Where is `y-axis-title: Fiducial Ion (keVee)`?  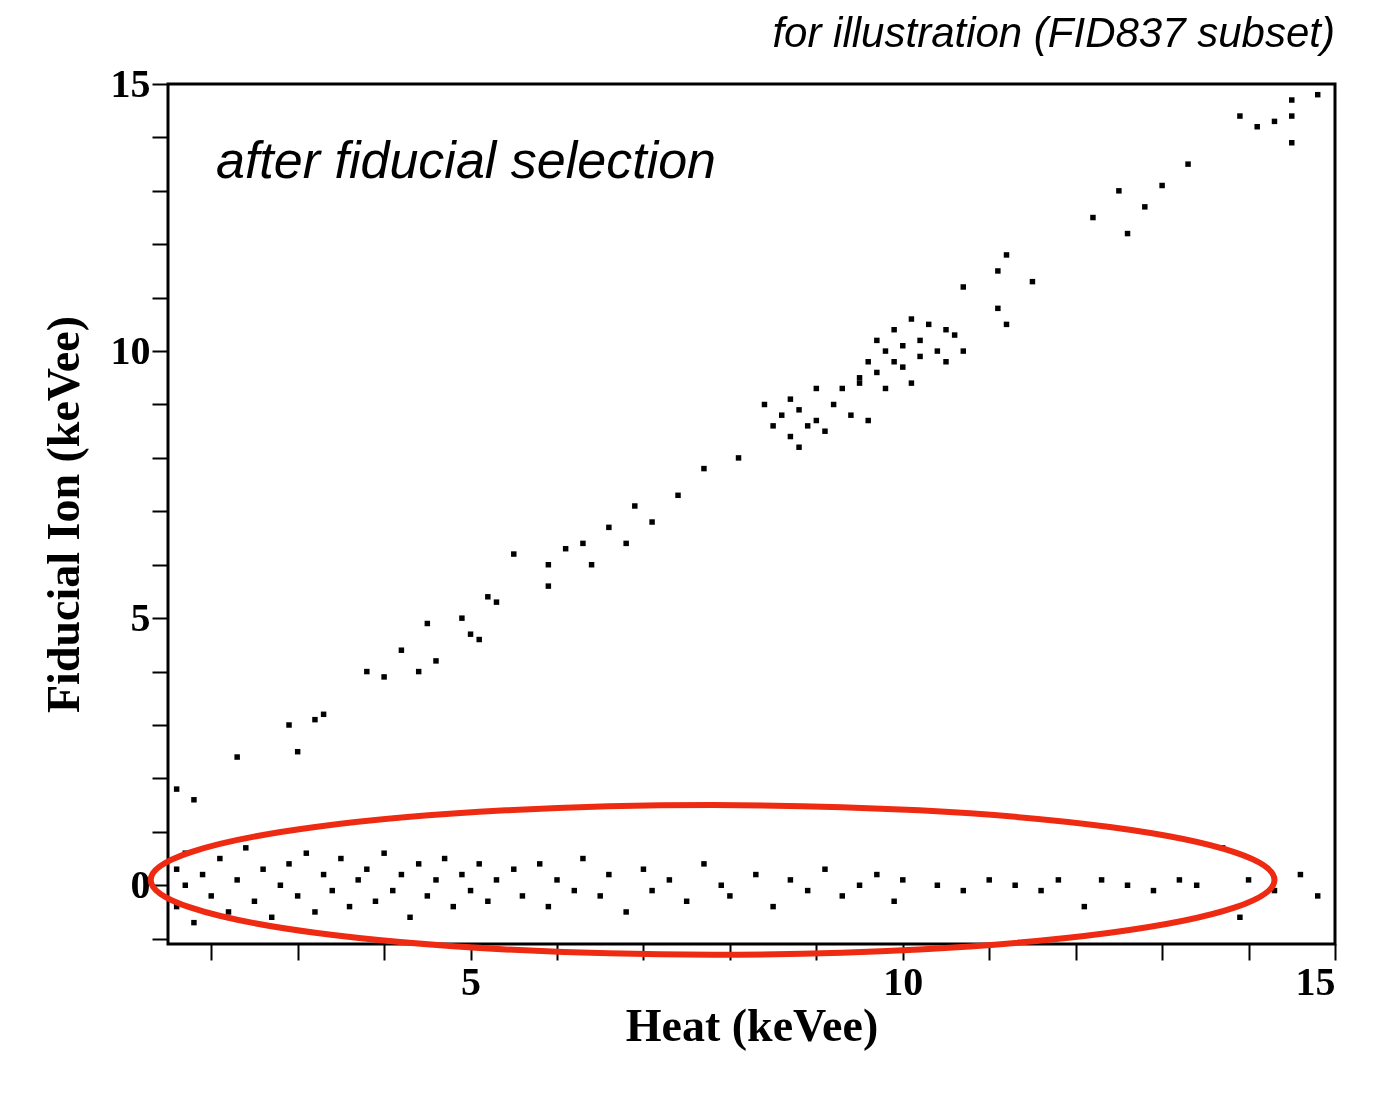
y-axis-title: Fiducial Ion (keVee) is located at coordinates (63, 514).